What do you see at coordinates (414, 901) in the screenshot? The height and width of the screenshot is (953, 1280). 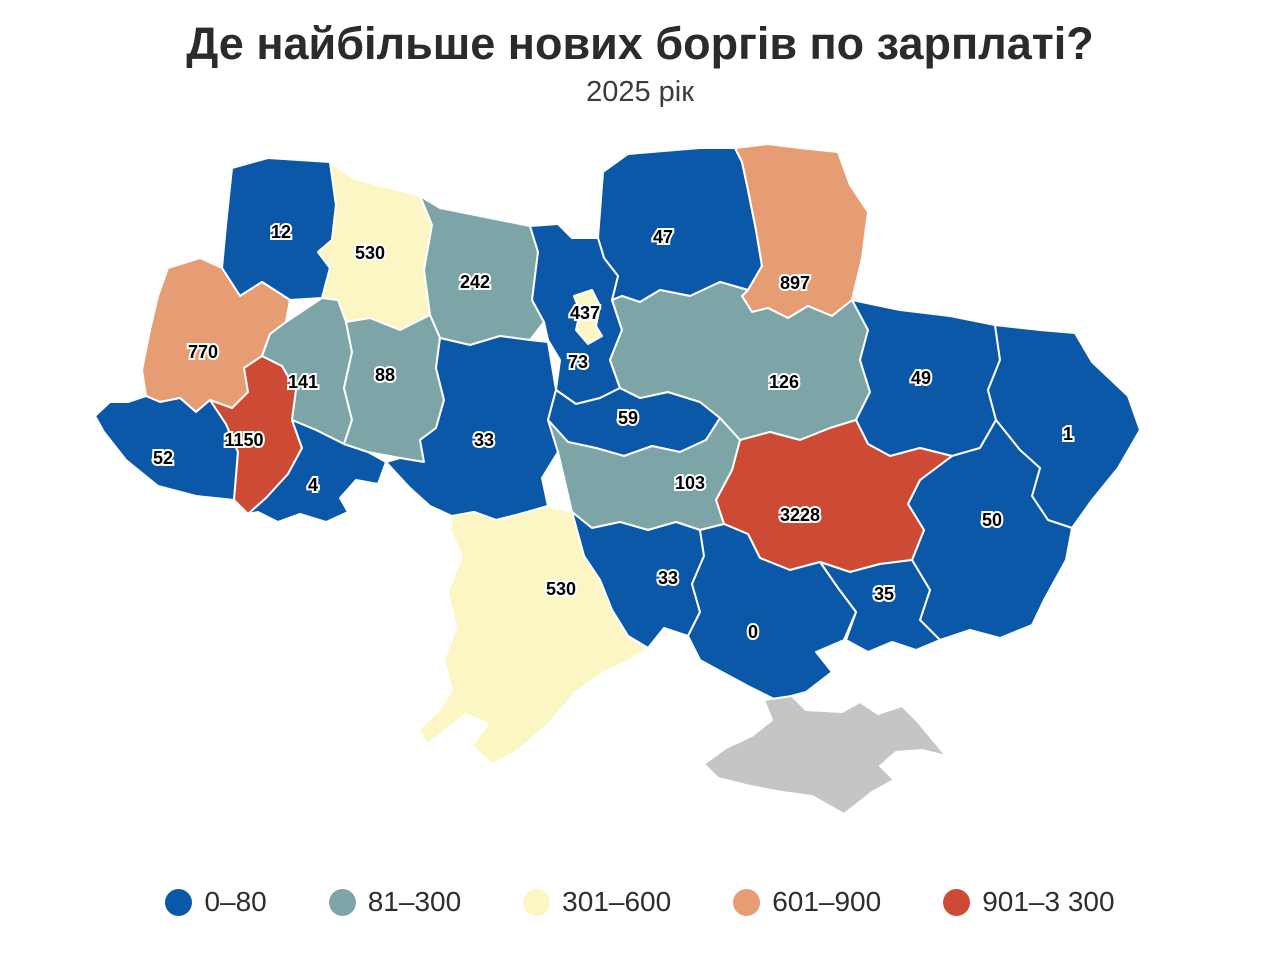 I see `legend-label: 81–300` at bounding box center [414, 901].